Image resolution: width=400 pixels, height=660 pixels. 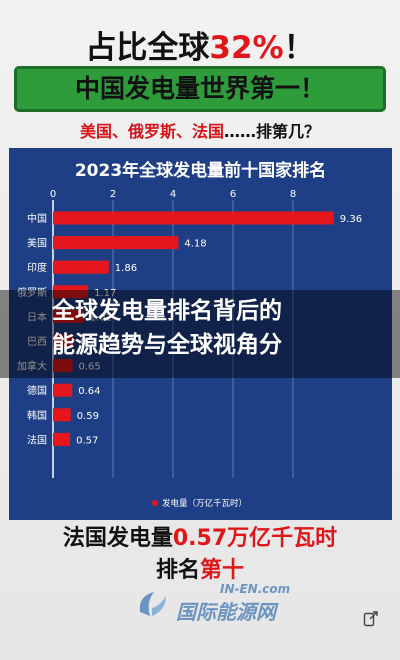 What do you see at coordinates (84, 538) in the screenshot?
I see `bottom1-country: 法国` at bounding box center [84, 538].